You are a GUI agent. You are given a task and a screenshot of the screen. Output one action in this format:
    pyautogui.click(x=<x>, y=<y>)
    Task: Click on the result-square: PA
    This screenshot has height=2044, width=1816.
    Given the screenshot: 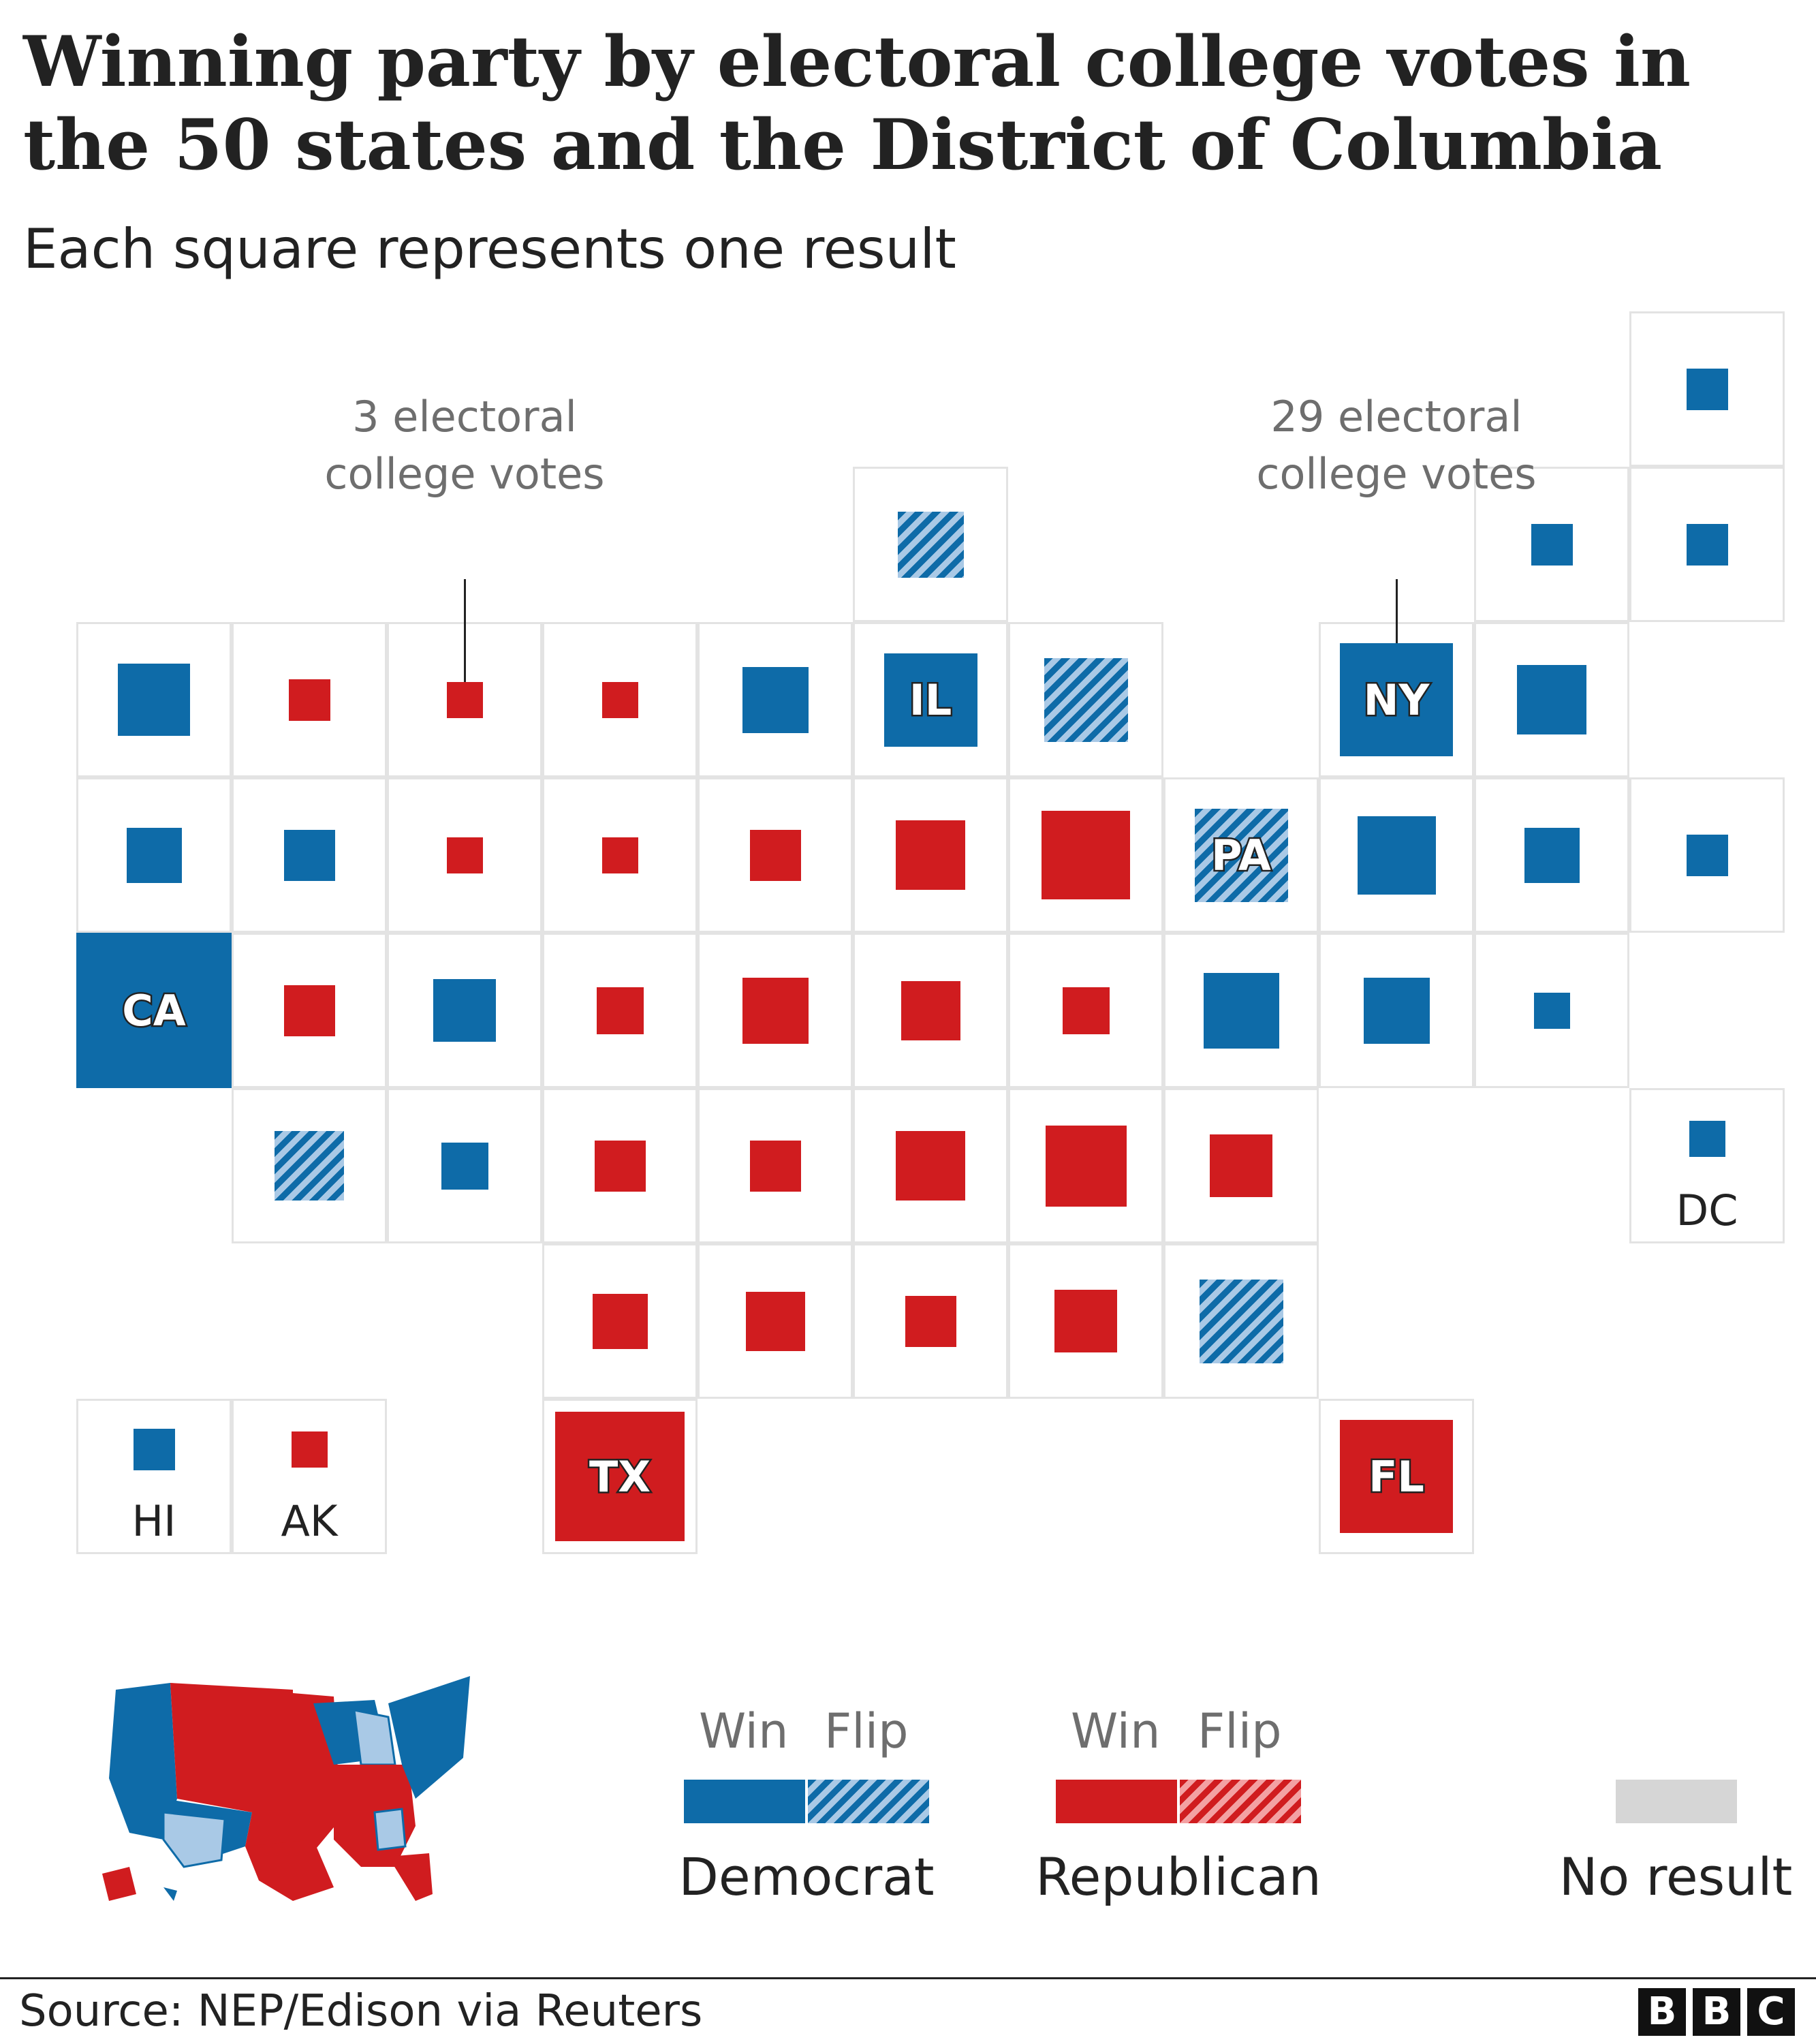 What is the action you would take?
    pyautogui.click(x=1241, y=855)
    